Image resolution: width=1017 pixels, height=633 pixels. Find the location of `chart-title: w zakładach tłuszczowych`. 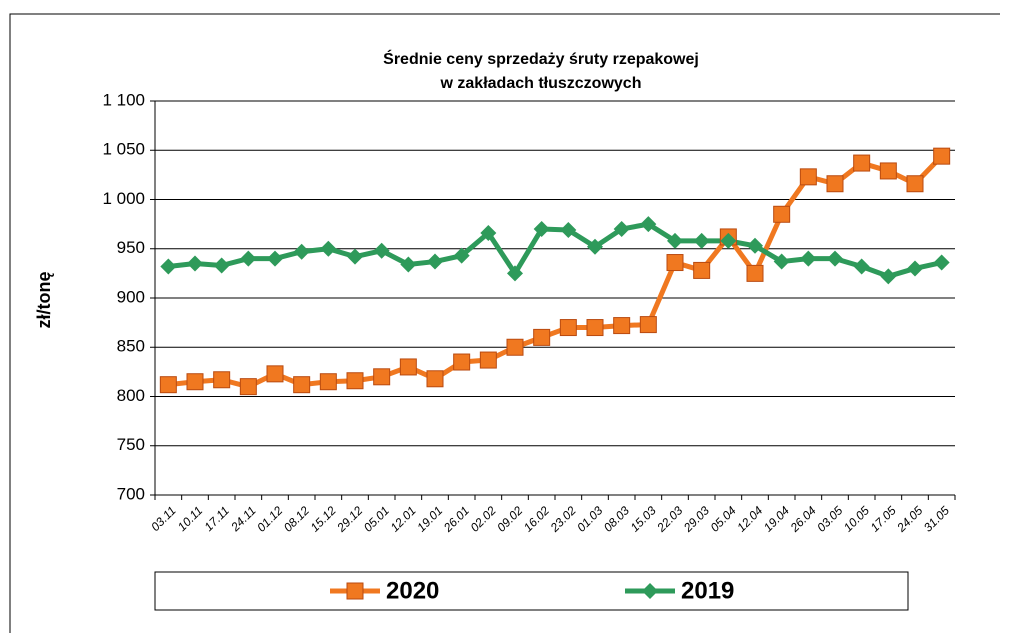

chart-title: w zakładach tłuszczowych is located at coordinates (541, 83).